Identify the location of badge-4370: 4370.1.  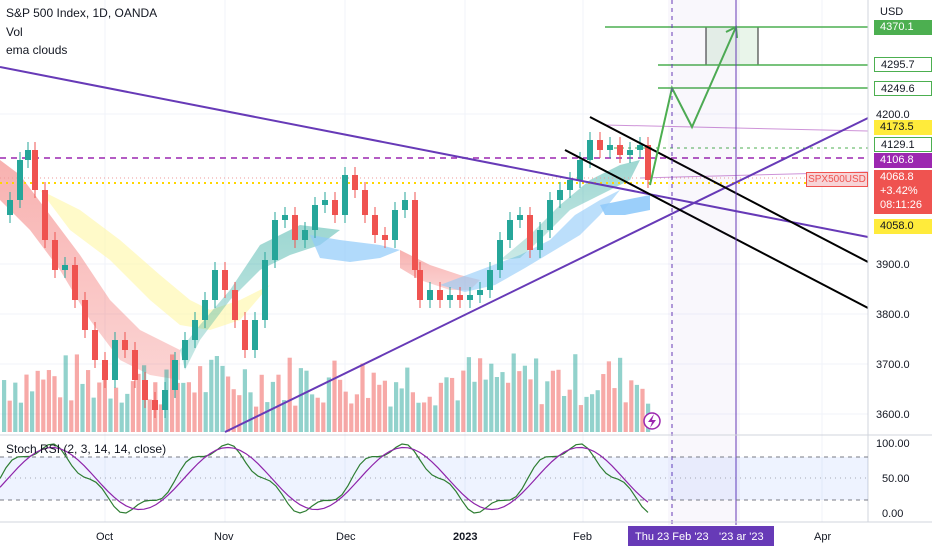
(903, 27).